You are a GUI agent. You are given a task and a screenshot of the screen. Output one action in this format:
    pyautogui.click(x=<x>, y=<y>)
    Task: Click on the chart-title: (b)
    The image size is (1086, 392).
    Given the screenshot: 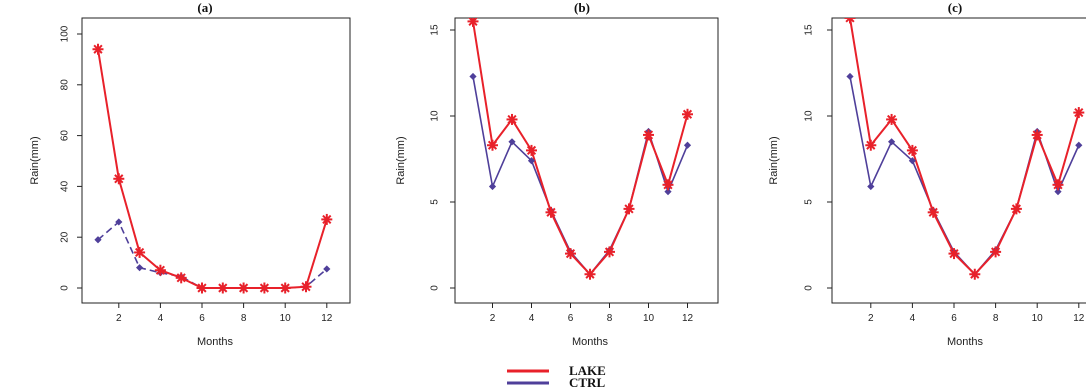 What is the action you would take?
    pyautogui.click(x=582, y=7)
    